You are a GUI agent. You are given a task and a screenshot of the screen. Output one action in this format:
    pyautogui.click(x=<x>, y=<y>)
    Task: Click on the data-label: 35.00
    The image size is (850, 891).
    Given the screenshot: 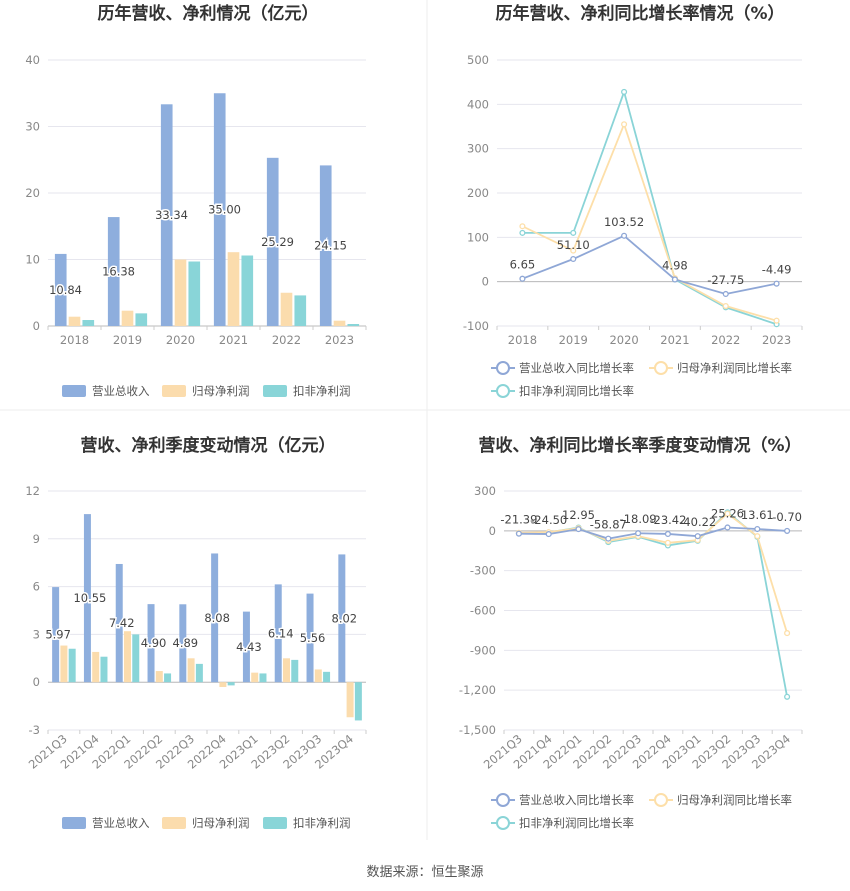 What is the action you would take?
    pyautogui.click(x=224, y=210)
    